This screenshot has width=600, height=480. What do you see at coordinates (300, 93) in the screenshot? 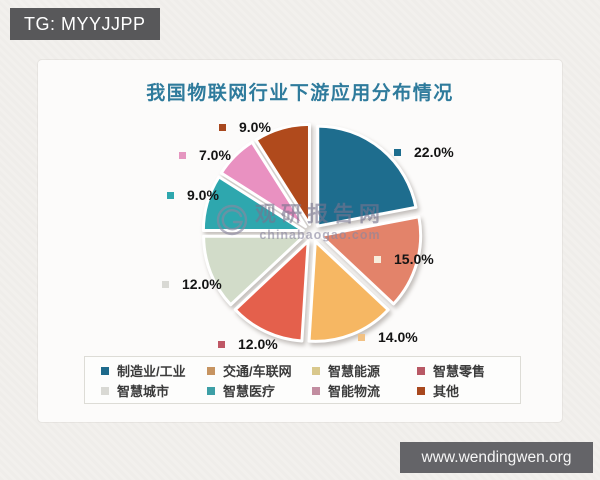
I see `chart-title: 我国物联网行业下游应用分布情况` at bounding box center [300, 93].